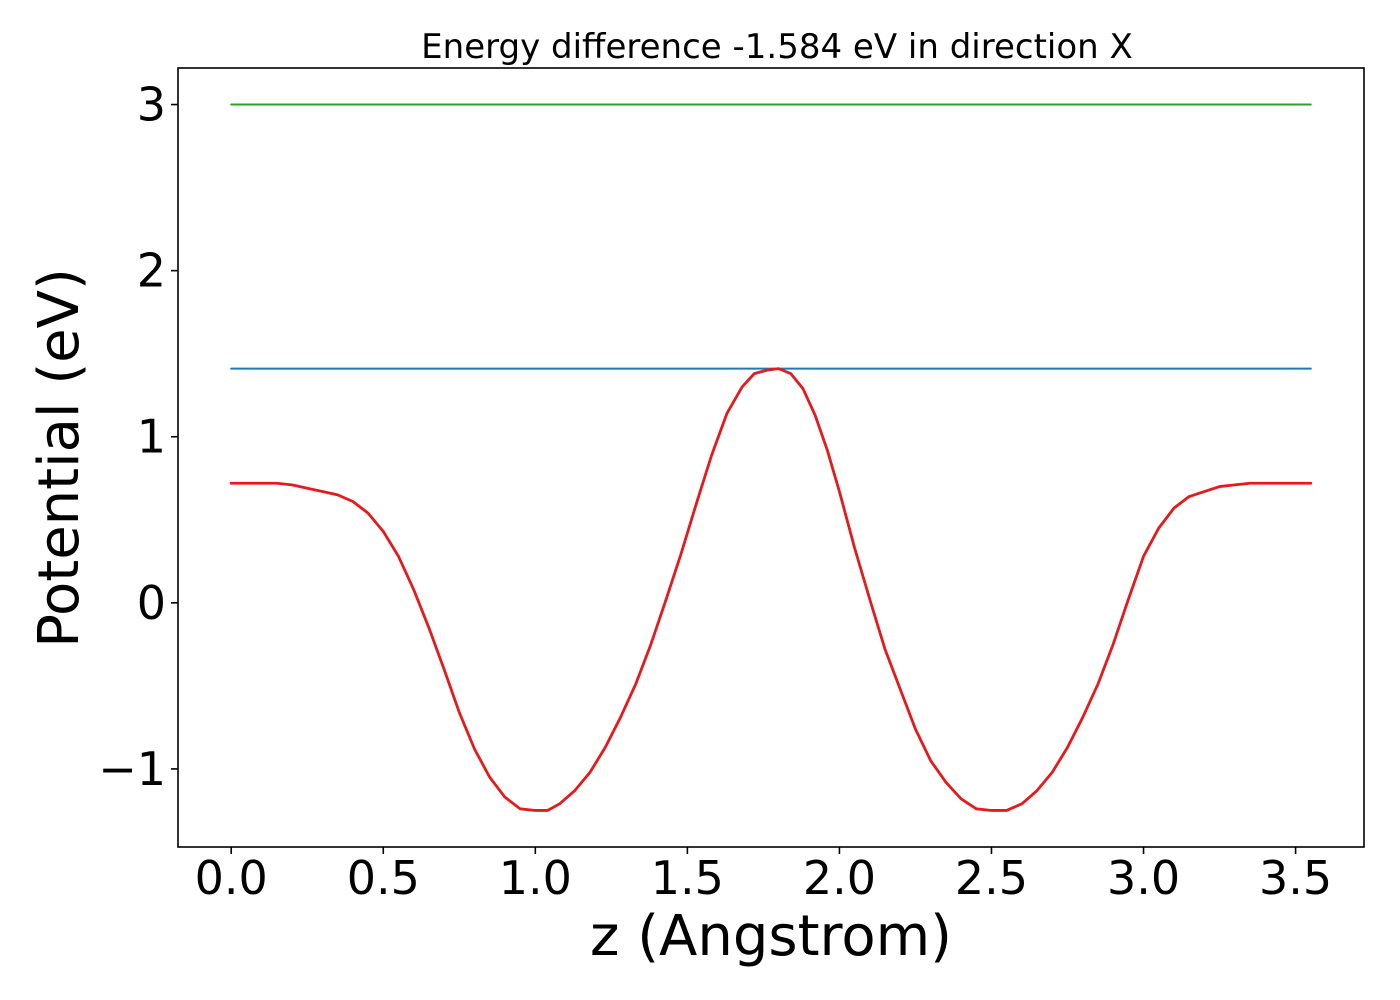  I want to click on x-tick-label: 1.5, so click(687, 878).